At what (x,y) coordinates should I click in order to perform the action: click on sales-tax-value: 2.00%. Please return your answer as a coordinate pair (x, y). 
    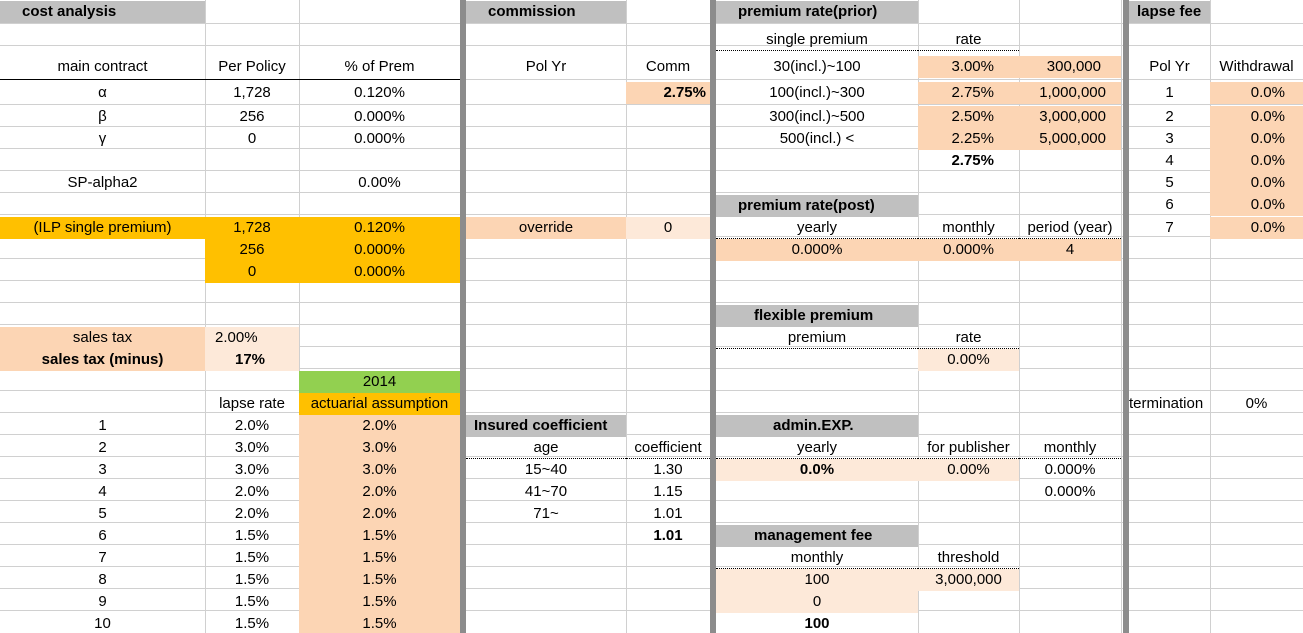
    Looking at the image, I should click on (252, 338).